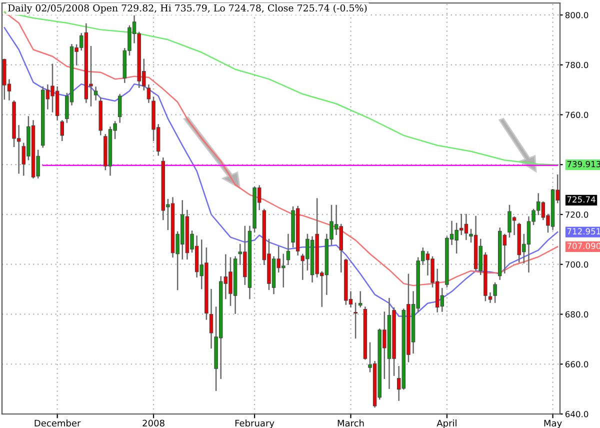 This screenshot has height=428, width=600. What do you see at coordinates (553, 424) in the screenshot?
I see `x-tick-label: May` at bounding box center [553, 424].